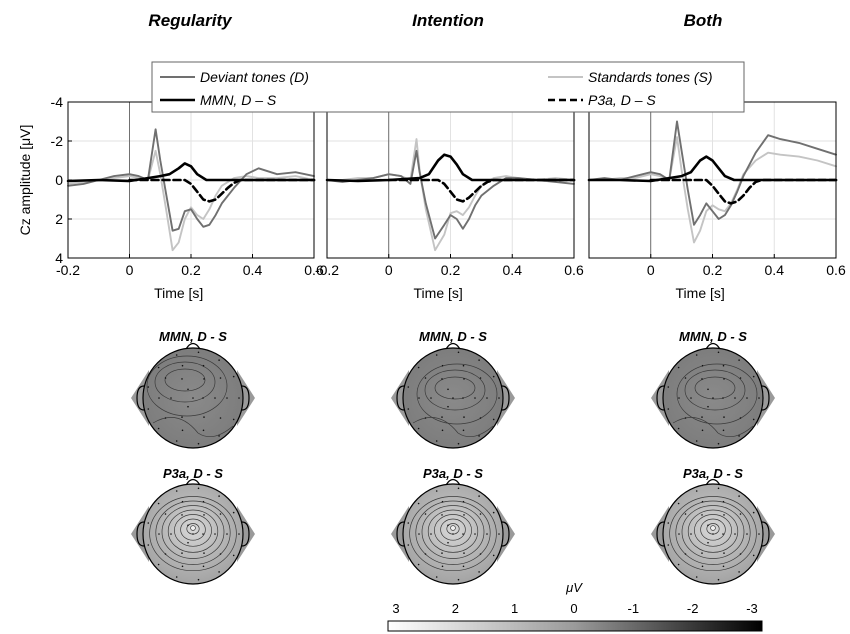 The image size is (850, 634). What do you see at coordinates (389, 270) in the screenshot?
I see `x-tick-label: 0` at bounding box center [389, 270].